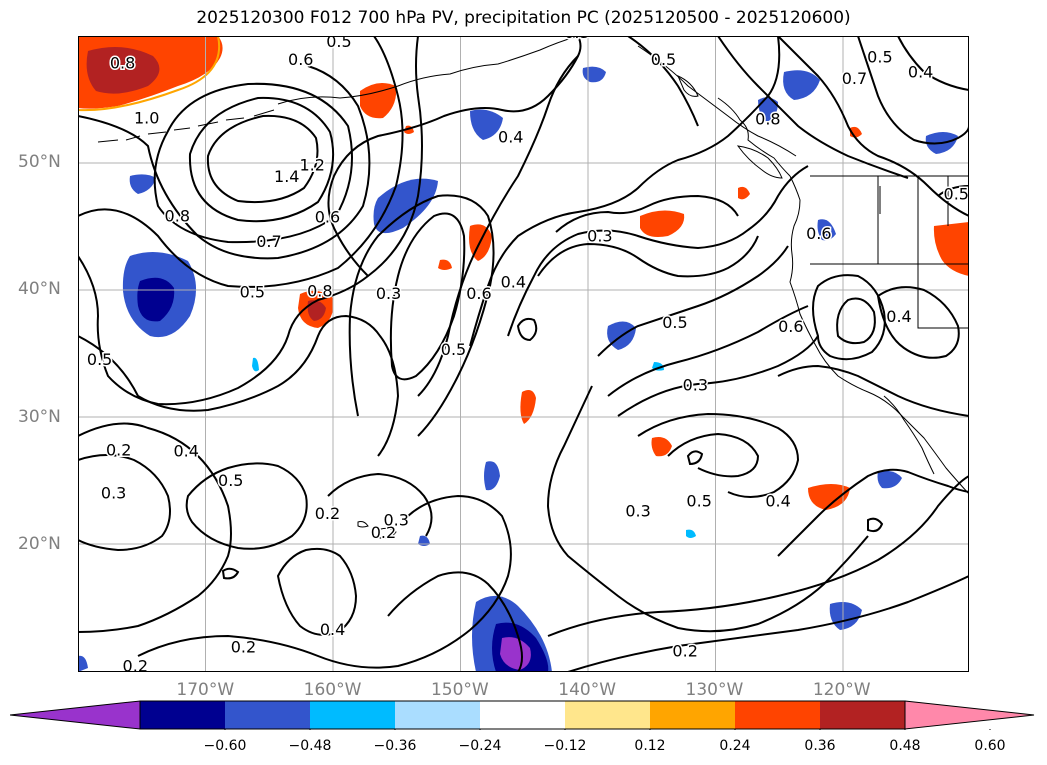 This screenshot has height=765, width=1047. Describe the element at coordinates (39, 289) in the screenshot. I see `lat-label: 40°N` at that location.